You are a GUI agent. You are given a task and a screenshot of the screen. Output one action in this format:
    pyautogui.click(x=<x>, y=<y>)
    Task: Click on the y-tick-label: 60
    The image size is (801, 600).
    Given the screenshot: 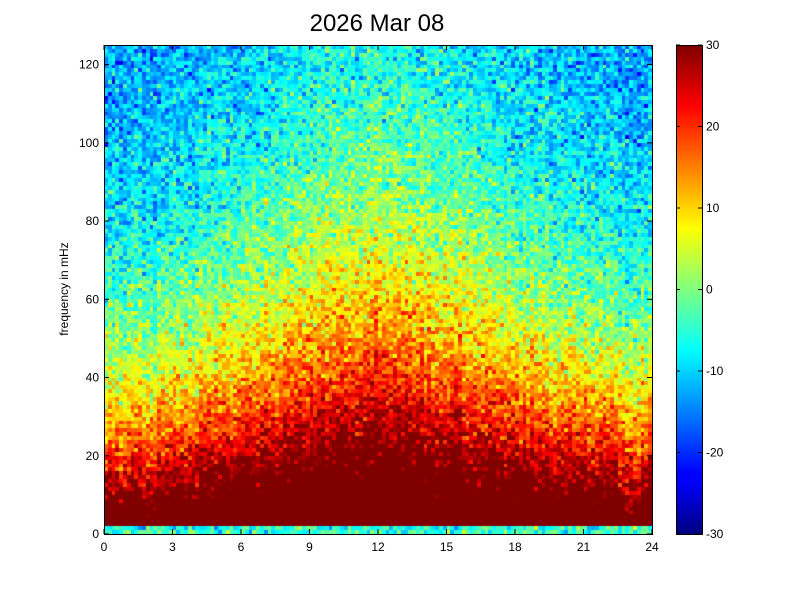 What is the action you would take?
    pyautogui.click(x=93, y=299)
    